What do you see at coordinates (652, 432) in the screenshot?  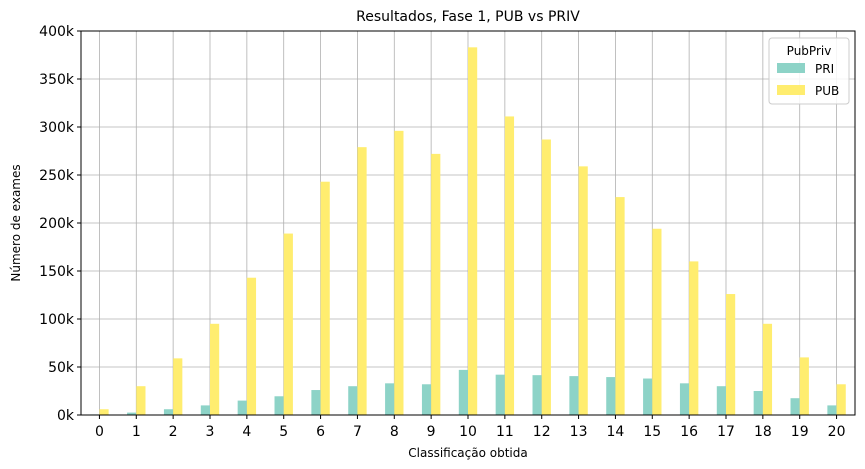 I see `x-tick-label: 15` at bounding box center [652, 432].